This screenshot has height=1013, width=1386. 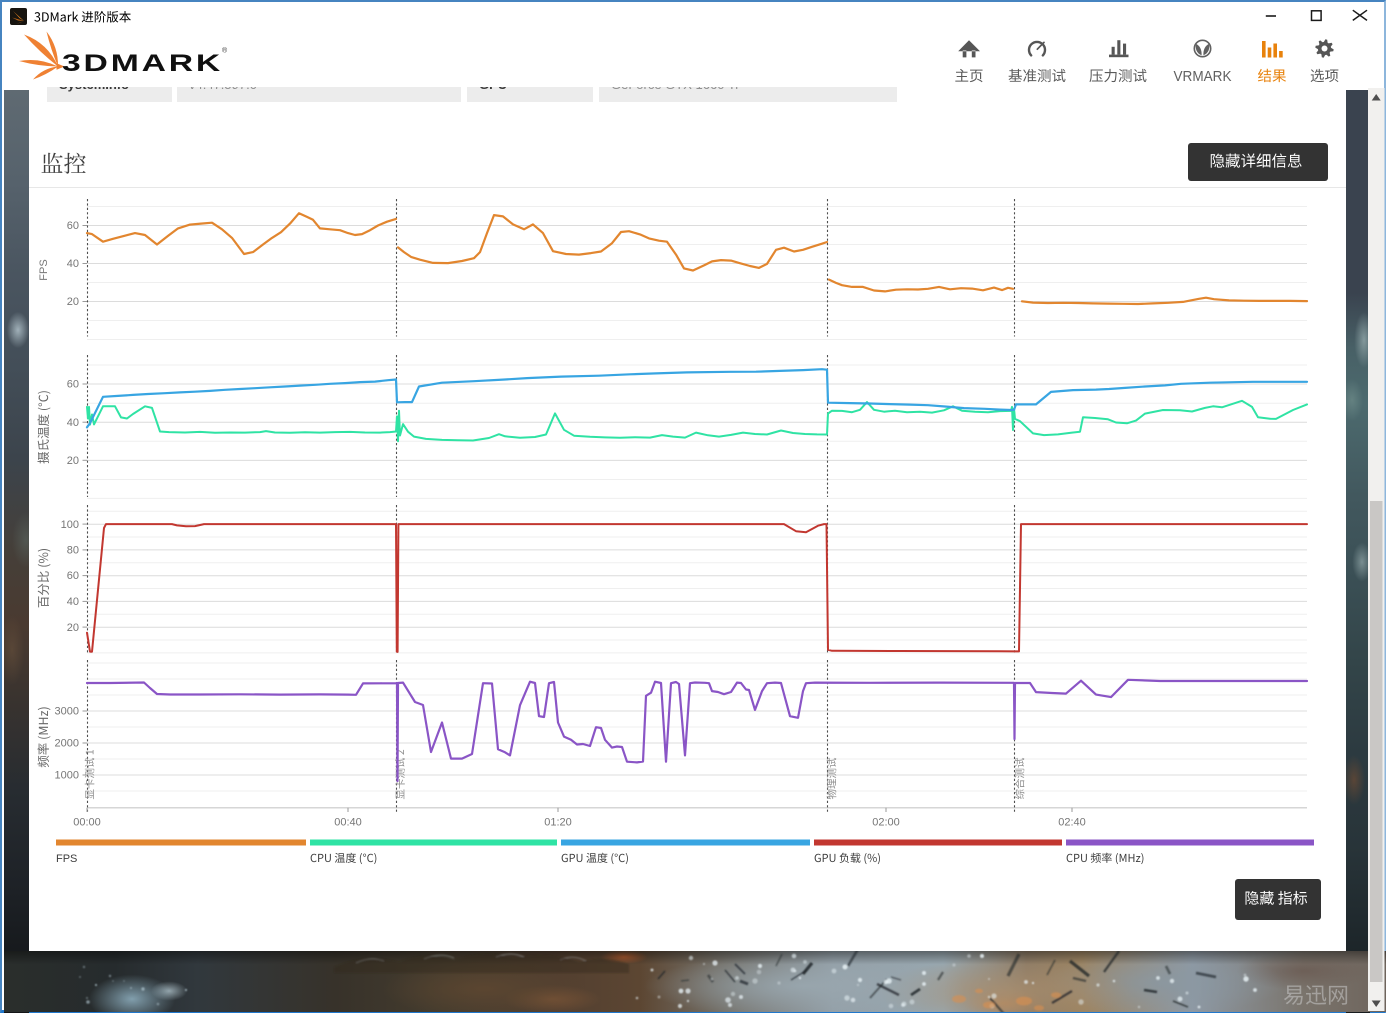 I want to click on svg-text: 01:20, so click(x=558, y=823).